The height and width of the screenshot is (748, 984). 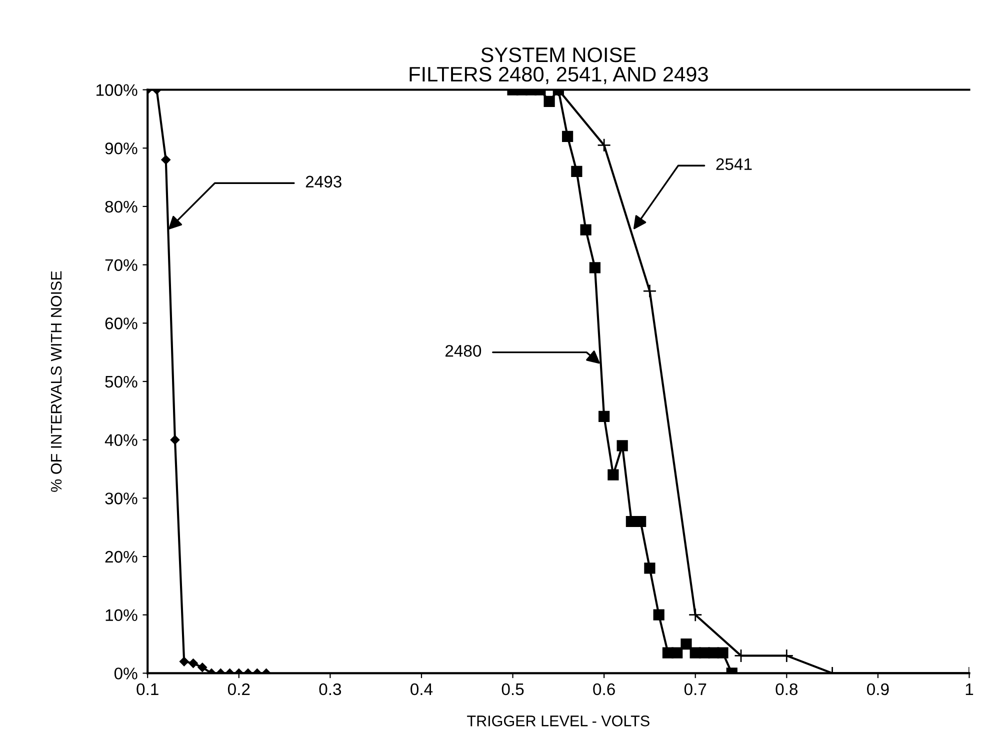 What do you see at coordinates (121, 148) in the screenshot?
I see `y-tick-label: 90%` at bounding box center [121, 148].